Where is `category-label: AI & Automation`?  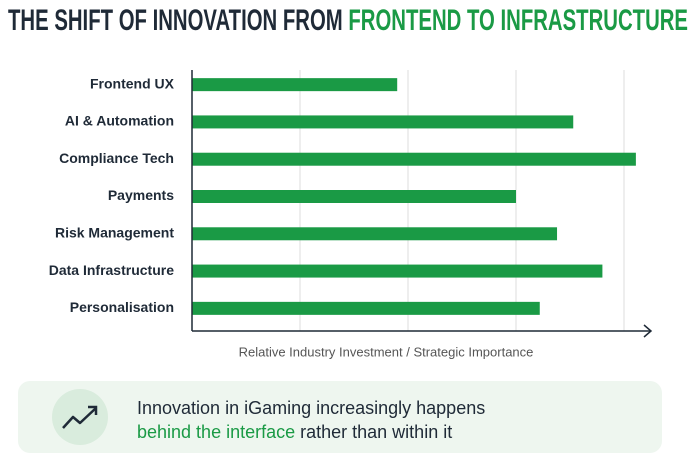
category-label: AI & Automation is located at coordinates (119, 121).